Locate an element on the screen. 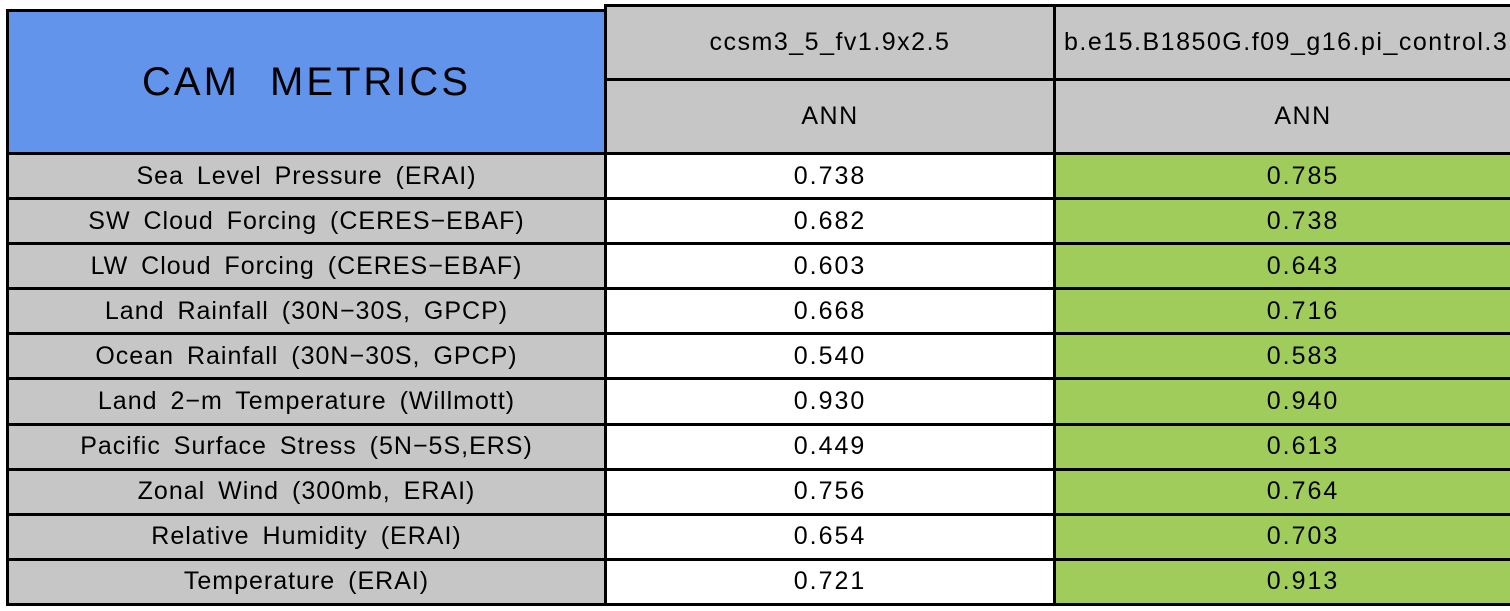  model1-header-cell: ccsm3_5_fv1.9x2.5 is located at coordinates (830, 42).